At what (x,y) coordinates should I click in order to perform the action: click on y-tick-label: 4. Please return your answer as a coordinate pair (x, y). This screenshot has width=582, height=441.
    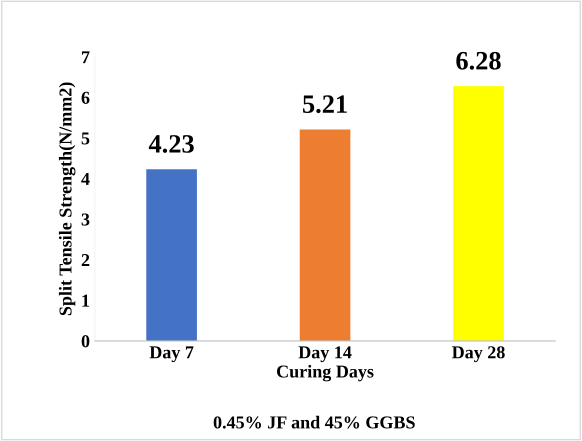
    Looking at the image, I should click on (85, 178).